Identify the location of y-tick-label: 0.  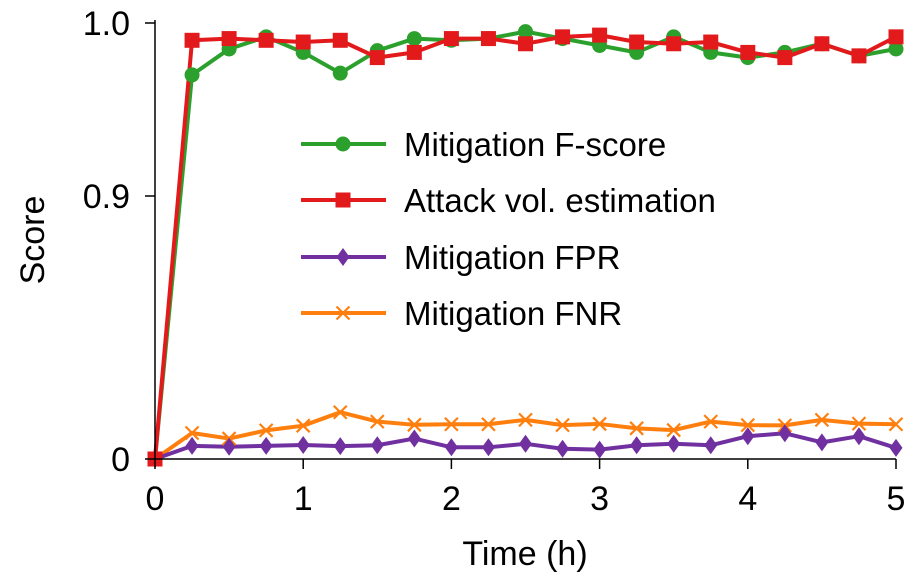
(120, 460).